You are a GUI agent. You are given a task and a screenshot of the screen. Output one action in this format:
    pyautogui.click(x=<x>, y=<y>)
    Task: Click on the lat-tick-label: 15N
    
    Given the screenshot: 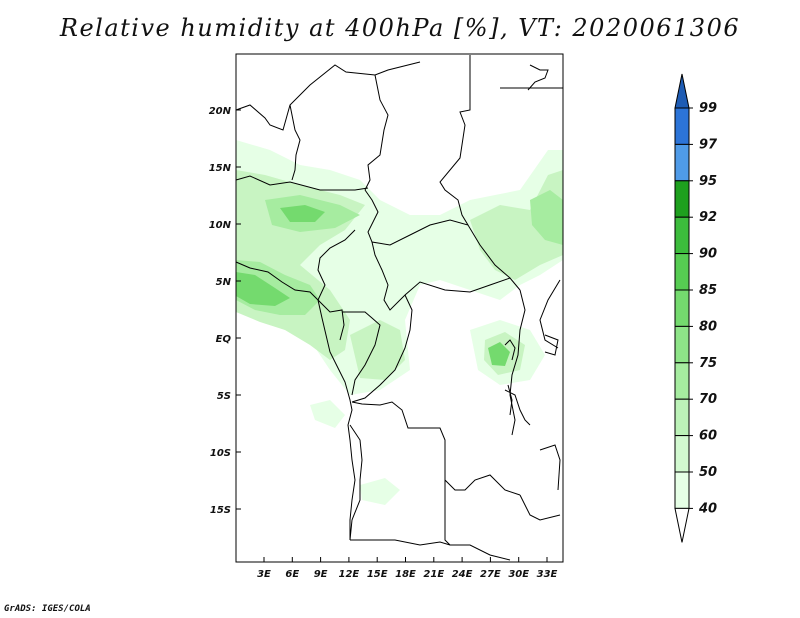 What is the action you would take?
    pyautogui.click(x=220, y=168)
    